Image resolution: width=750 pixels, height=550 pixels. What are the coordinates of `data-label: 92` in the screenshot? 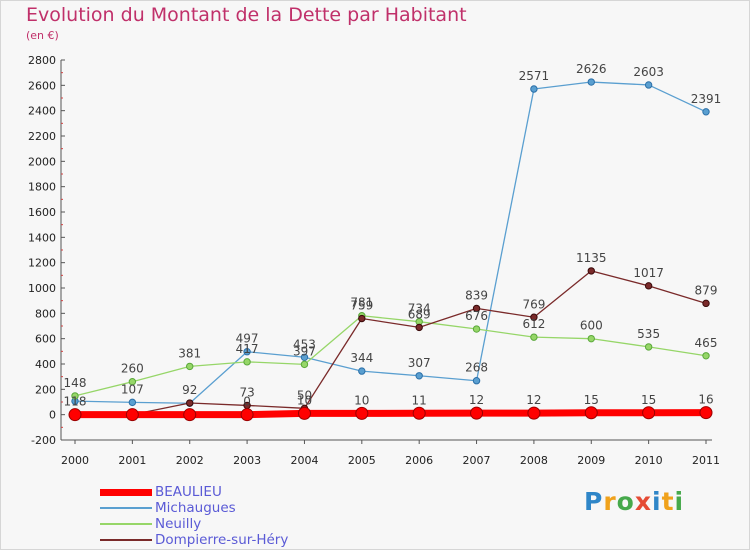 It's located at (189, 390).